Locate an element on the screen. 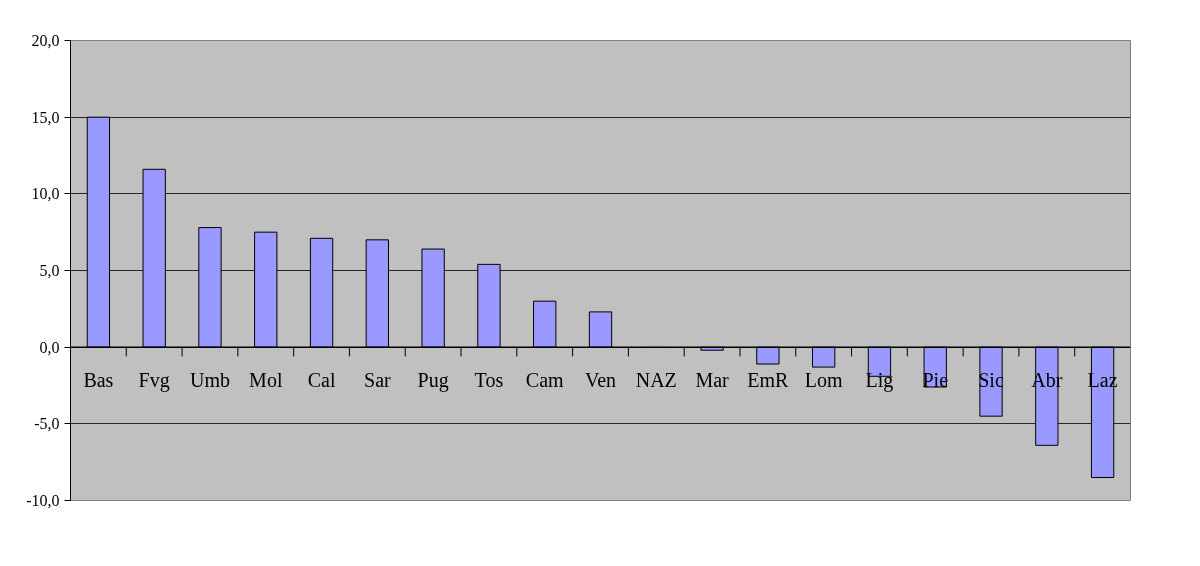 The width and height of the screenshot is (1200, 566). x-tick-label: Cam is located at coordinates (545, 380).